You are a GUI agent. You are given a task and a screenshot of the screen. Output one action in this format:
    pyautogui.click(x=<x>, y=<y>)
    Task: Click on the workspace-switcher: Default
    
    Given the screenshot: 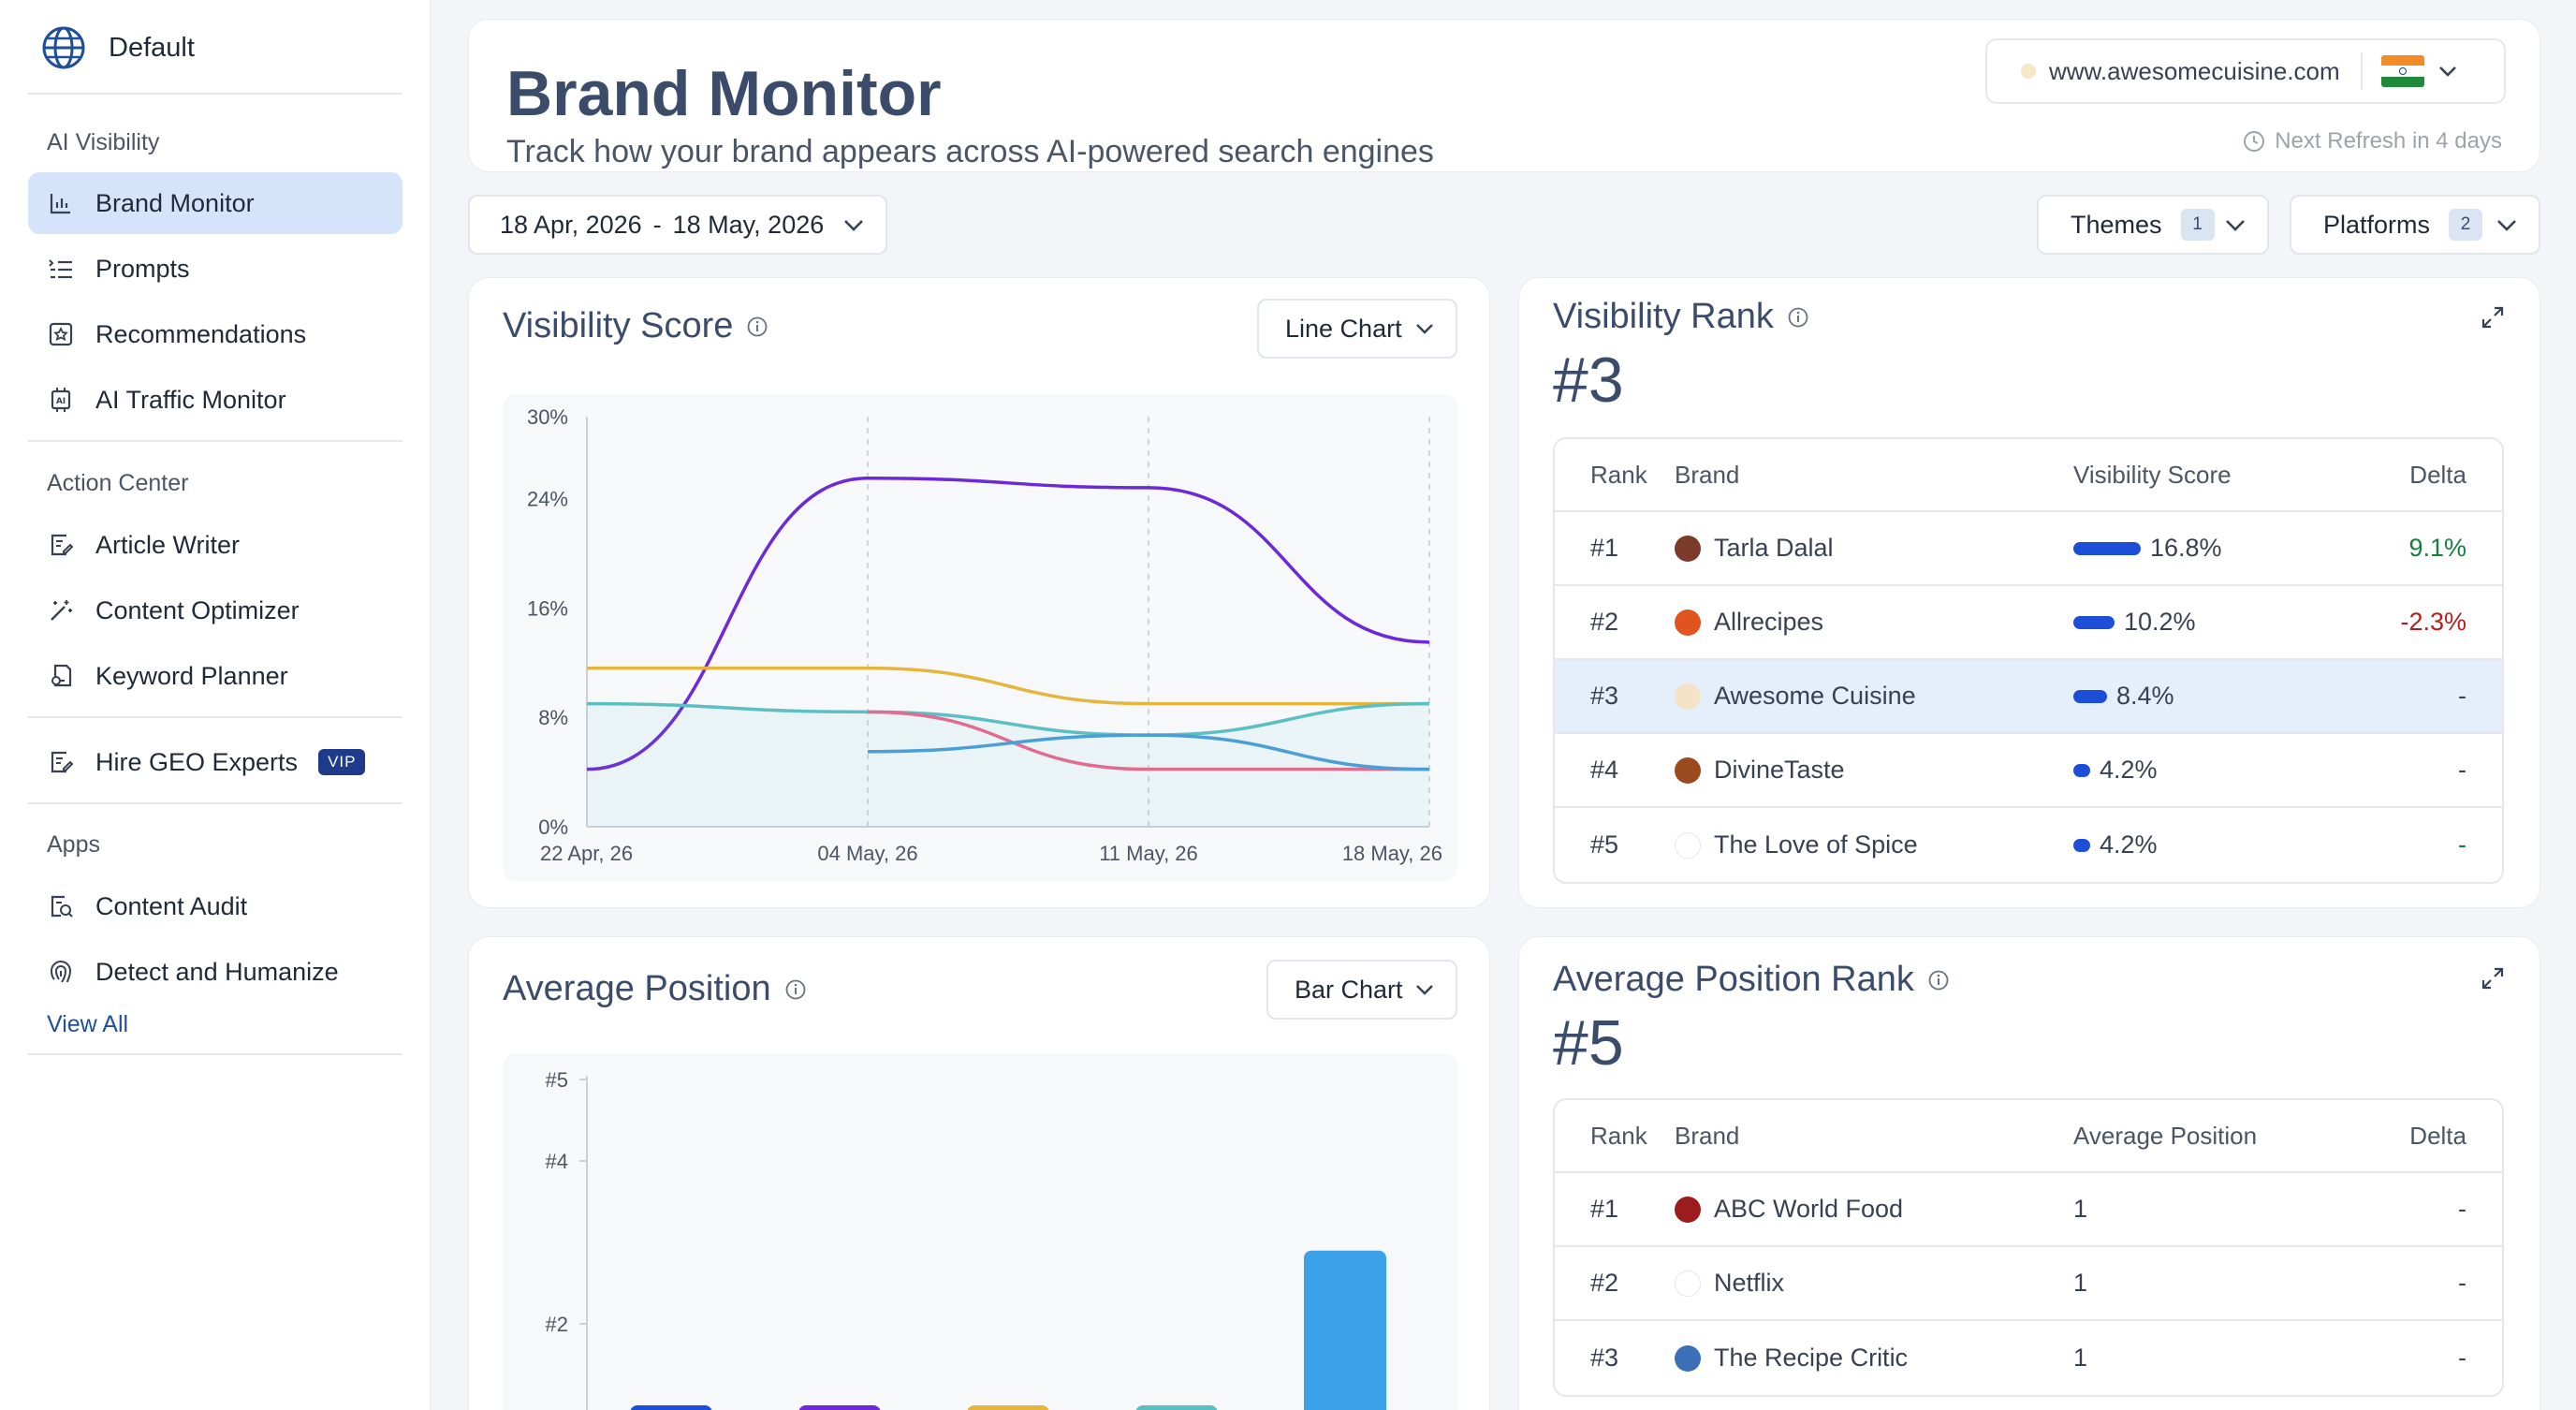 What is the action you would take?
    pyautogui.click(x=118, y=47)
    